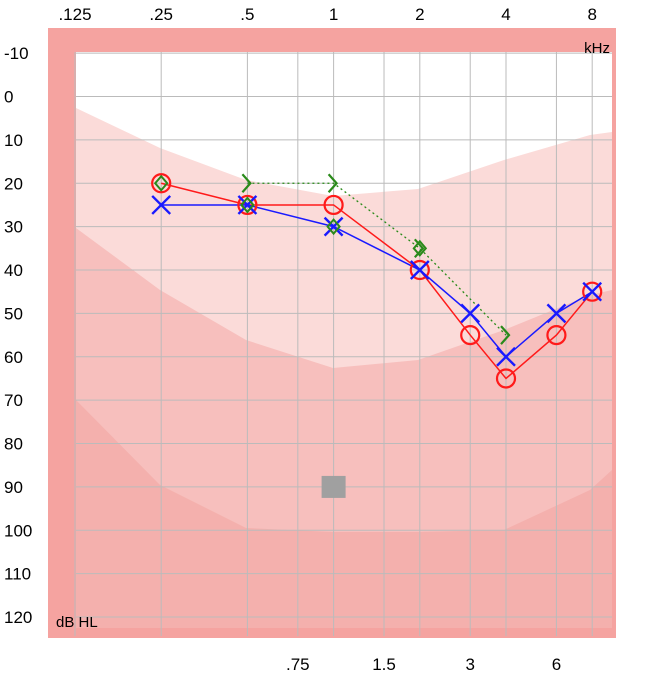 This screenshot has width=648, height=682. I want to click on y-tick-label: 70, so click(13, 400).